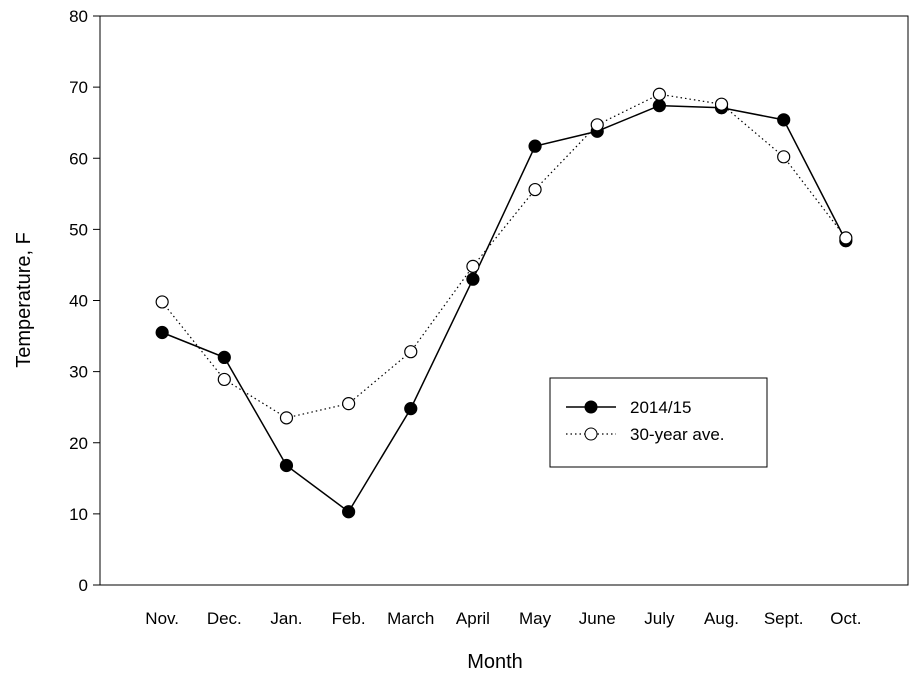 This screenshot has height=688, width=909. I want to click on y-tick-label: 70, so click(78, 87).